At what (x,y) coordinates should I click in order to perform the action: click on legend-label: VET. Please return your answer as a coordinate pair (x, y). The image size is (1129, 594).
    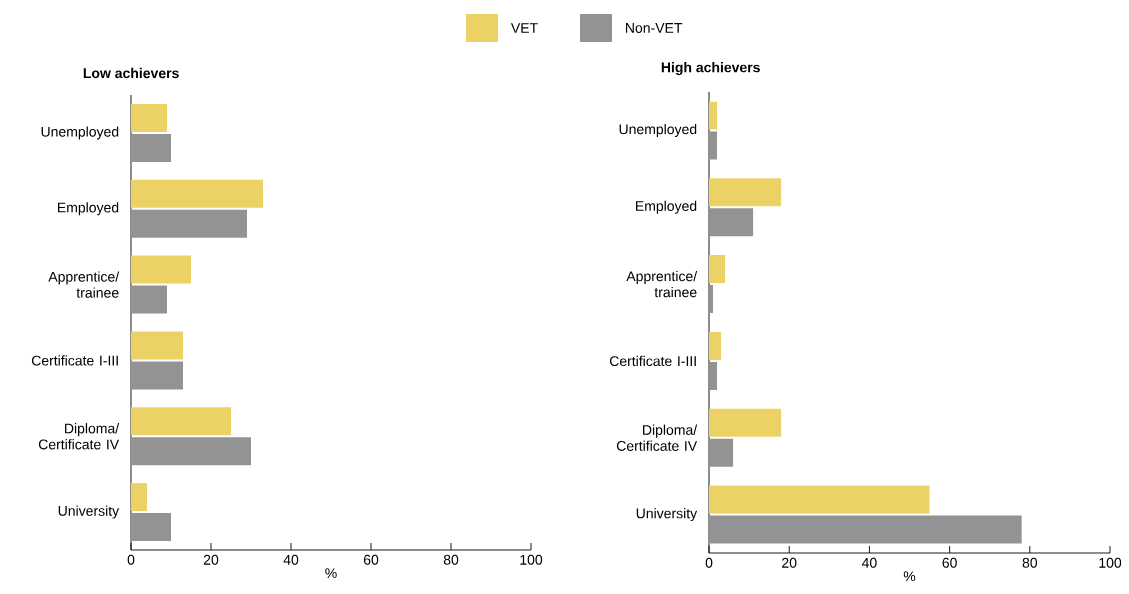
    Looking at the image, I should click on (524, 28).